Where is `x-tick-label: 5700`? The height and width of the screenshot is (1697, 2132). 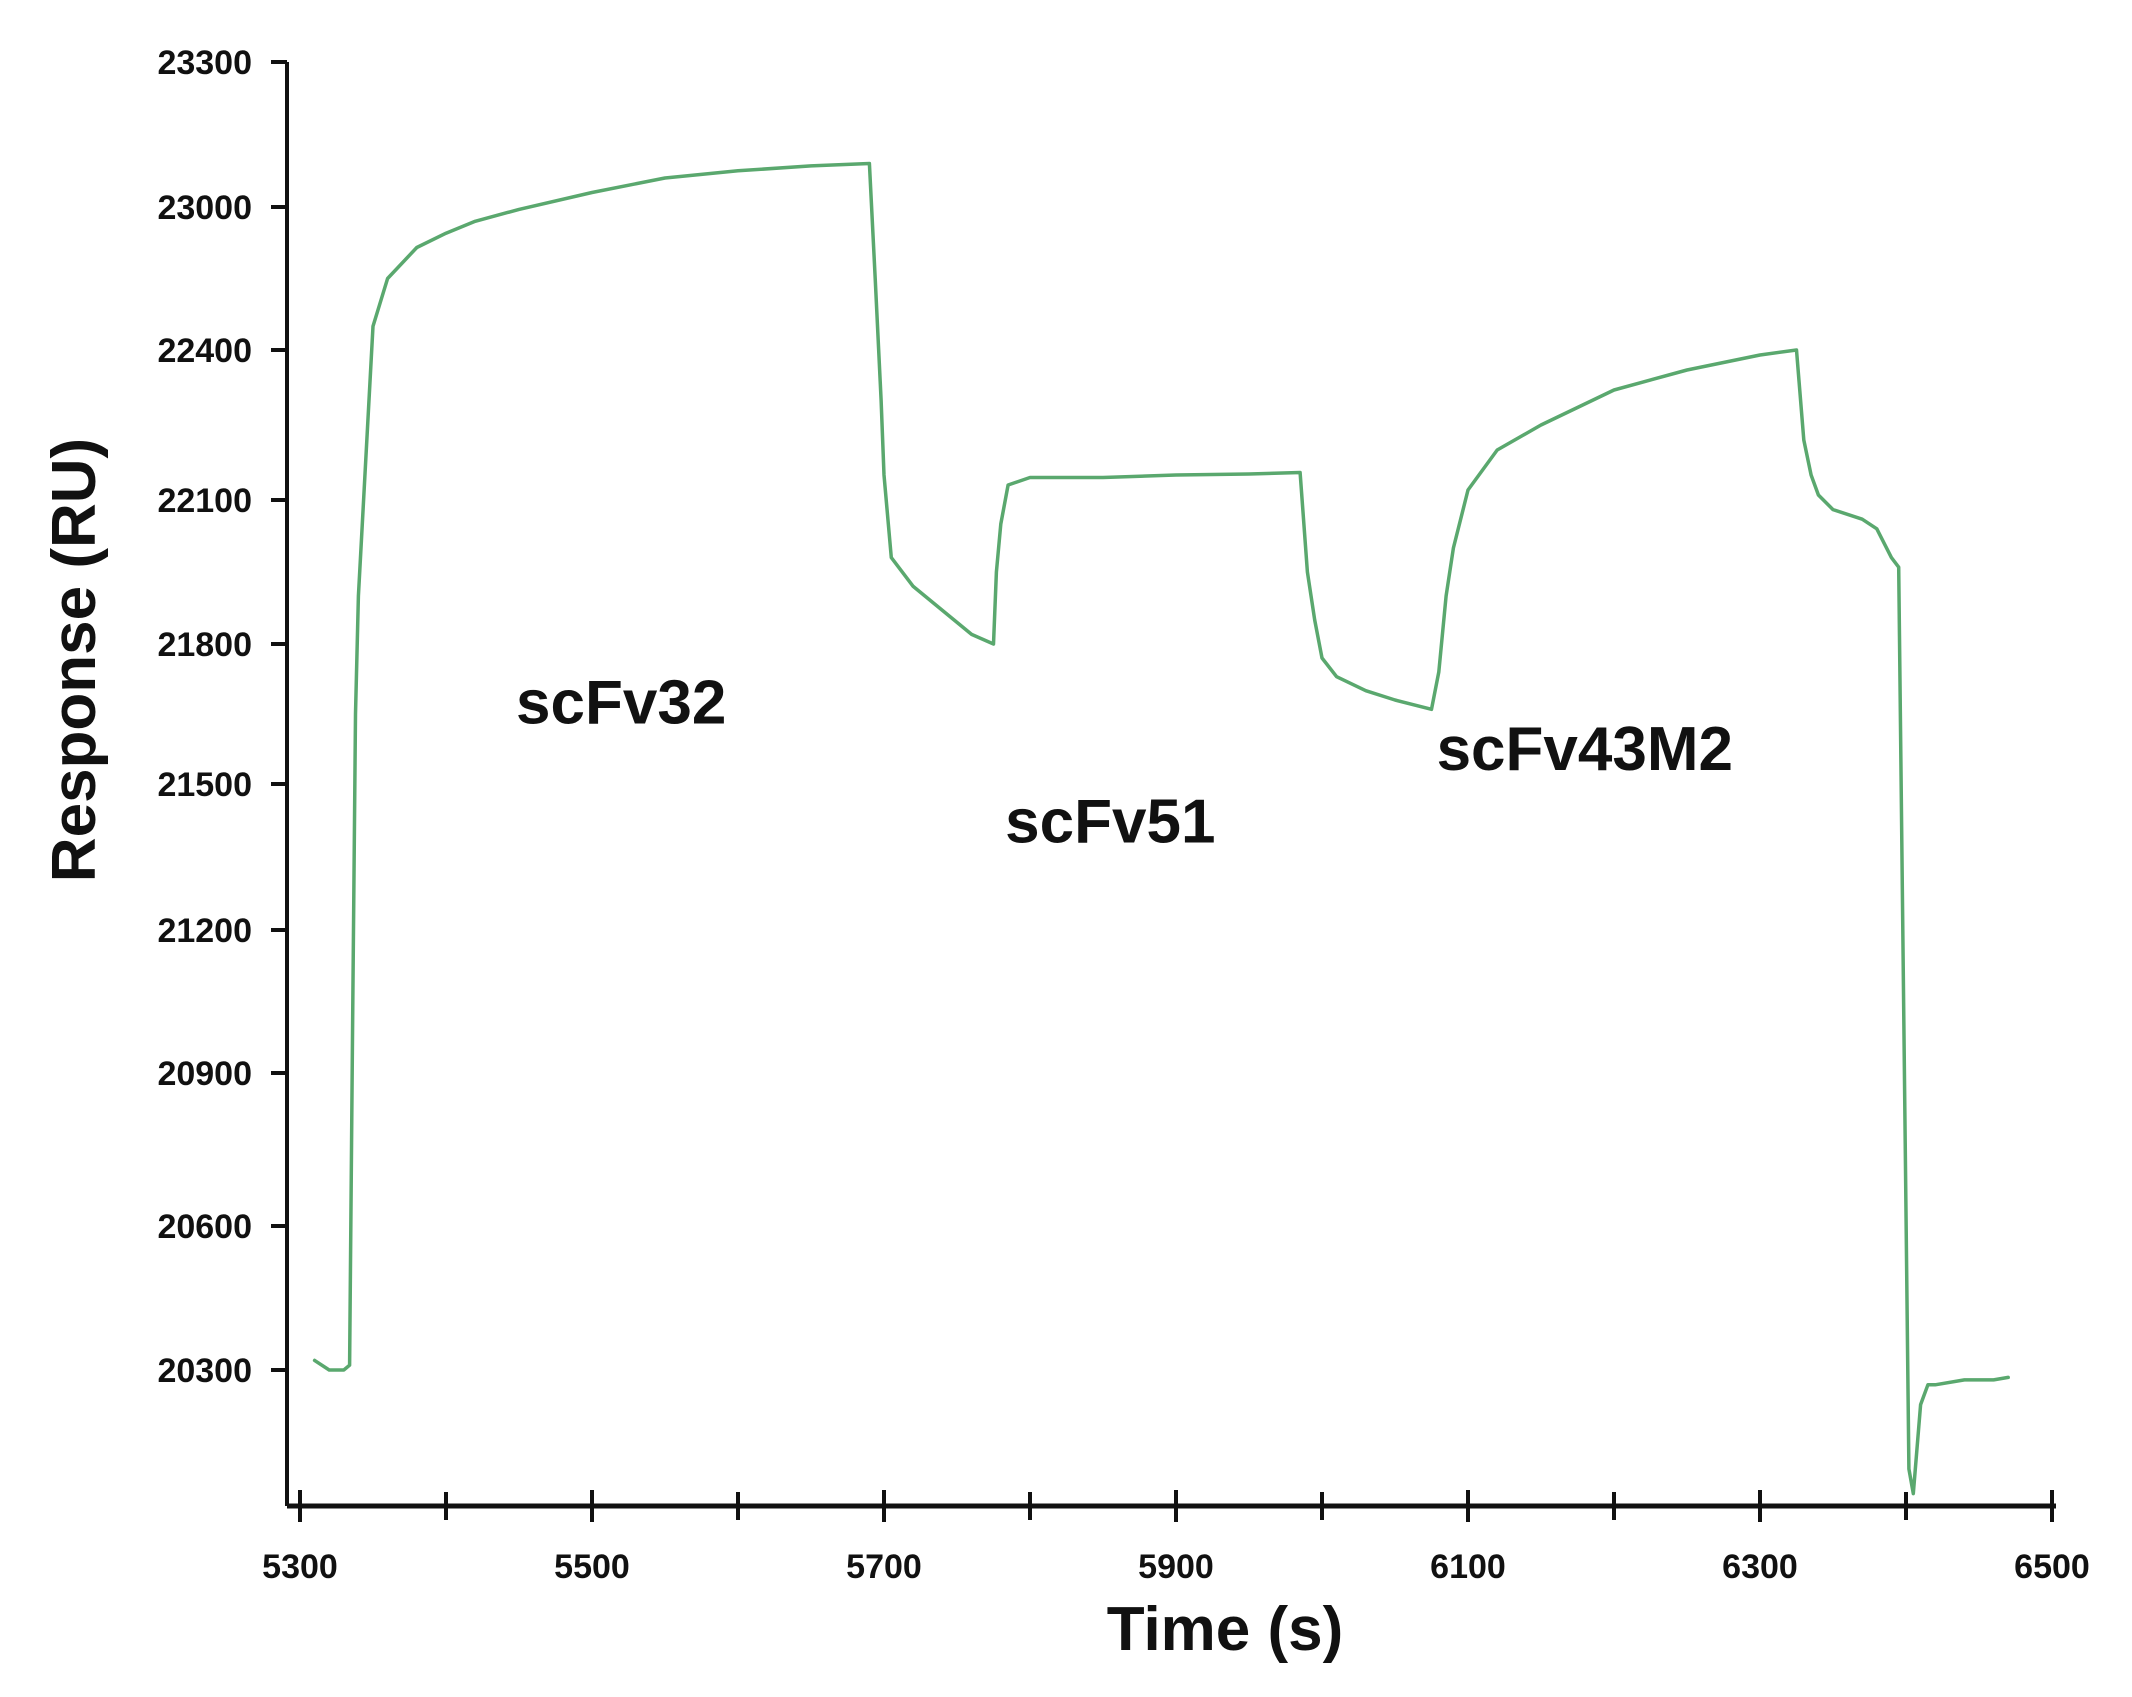
x-tick-label: 5700 is located at coordinates (884, 1567).